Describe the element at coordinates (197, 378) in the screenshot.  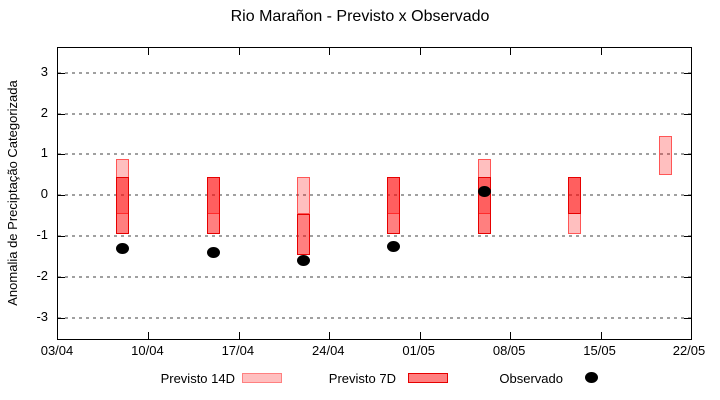
I see `legend-label-previsto-14d: Previsto 14D` at that location.